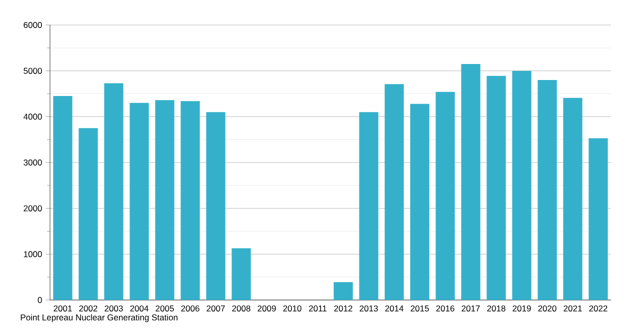 The width and height of the screenshot is (630, 330). Describe the element at coordinates (267, 308) in the screenshot. I see `x-tick-label: 2009` at that location.